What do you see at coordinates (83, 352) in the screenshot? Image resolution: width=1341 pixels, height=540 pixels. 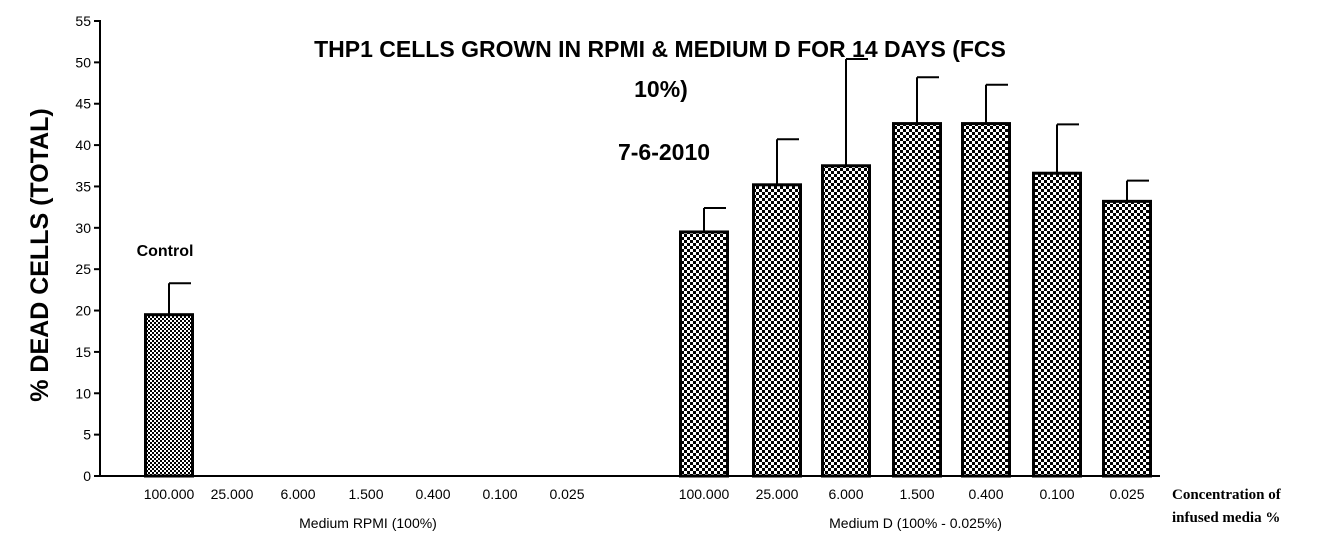 I see `y-tick-label: 15` at bounding box center [83, 352].